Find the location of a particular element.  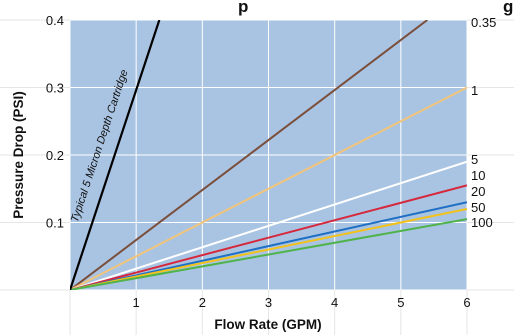

series-label: 50 is located at coordinates (478, 207).